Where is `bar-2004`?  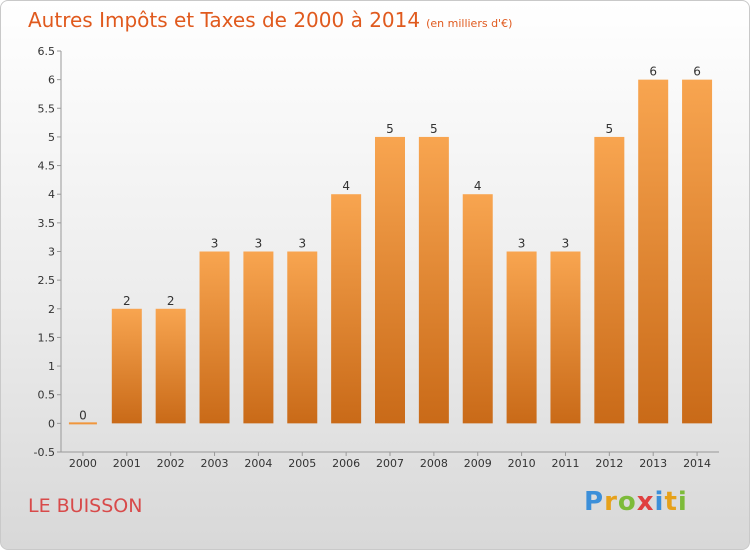 bar-2004 is located at coordinates (258, 337).